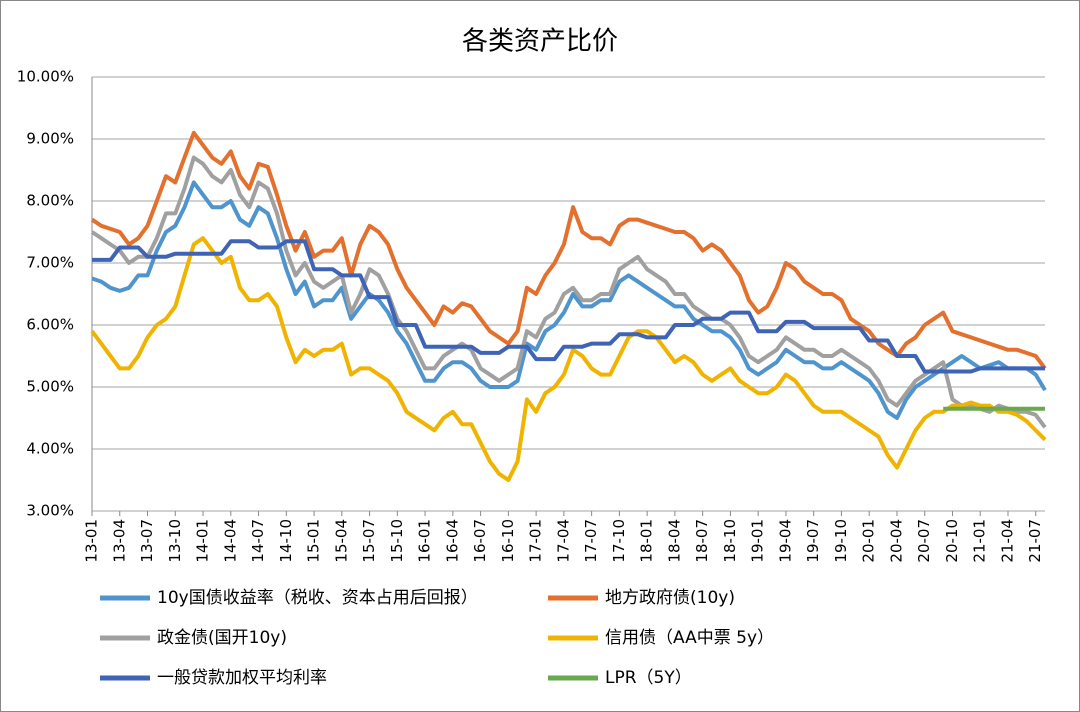 The image size is (1080, 712). I want to click on x-tick-label: 17-01, so click(536, 541).